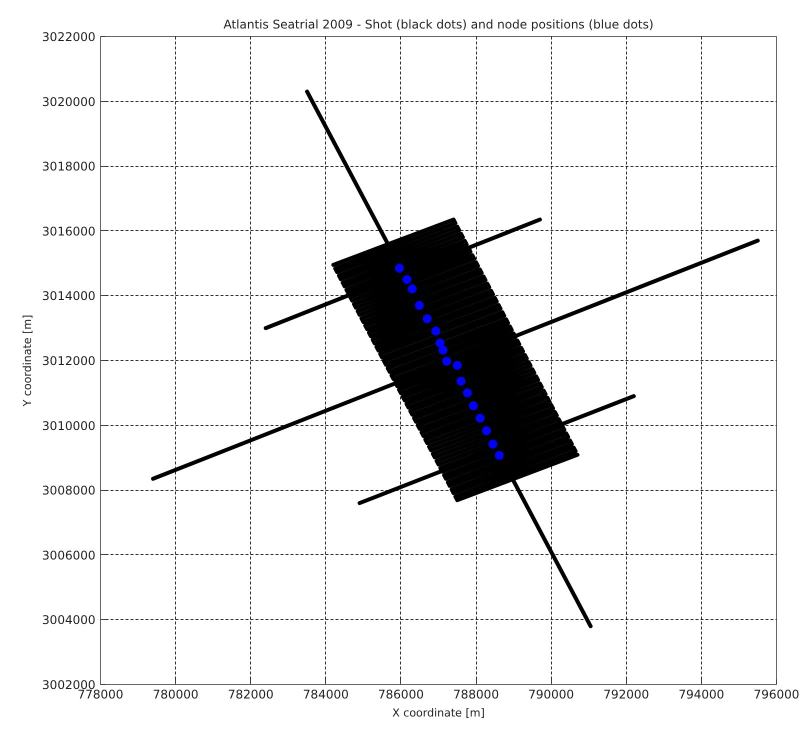 This screenshot has height=738, width=811. Describe the element at coordinates (69, 37) in the screenshot. I see `y-tick-label: 3022000` at that location.